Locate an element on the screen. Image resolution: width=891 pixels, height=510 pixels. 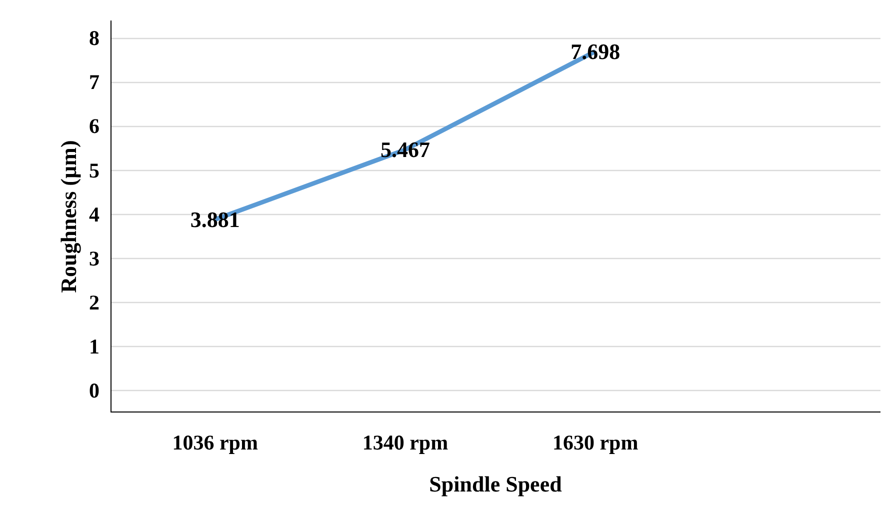
y-tick-label: 7 is located at coordinates (94, 82).